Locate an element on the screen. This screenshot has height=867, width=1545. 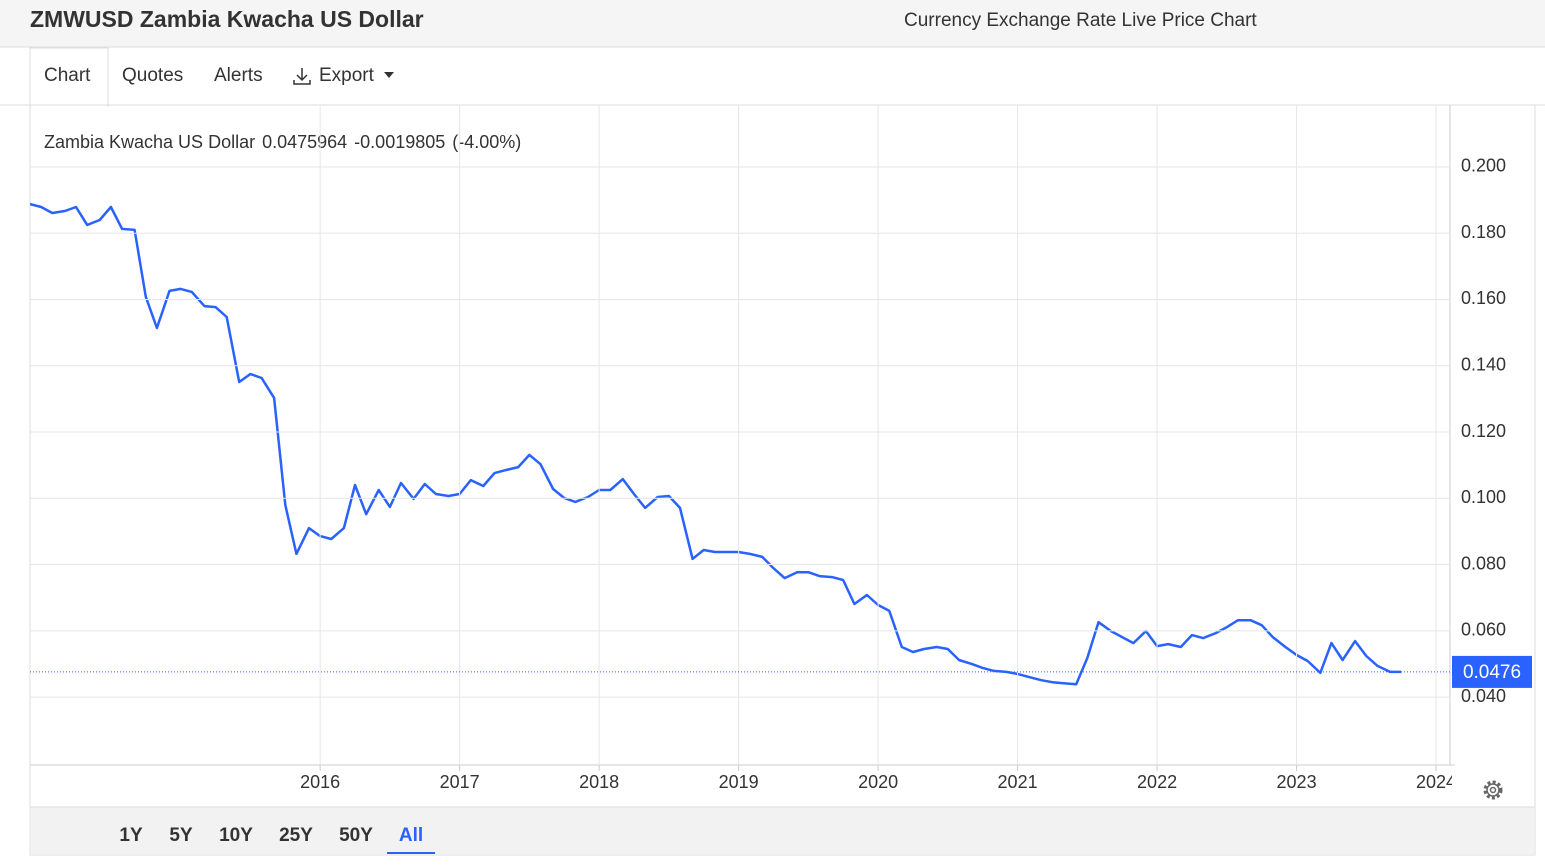
current-price-label: 0.0476 is located at coordinates (1492, 672).